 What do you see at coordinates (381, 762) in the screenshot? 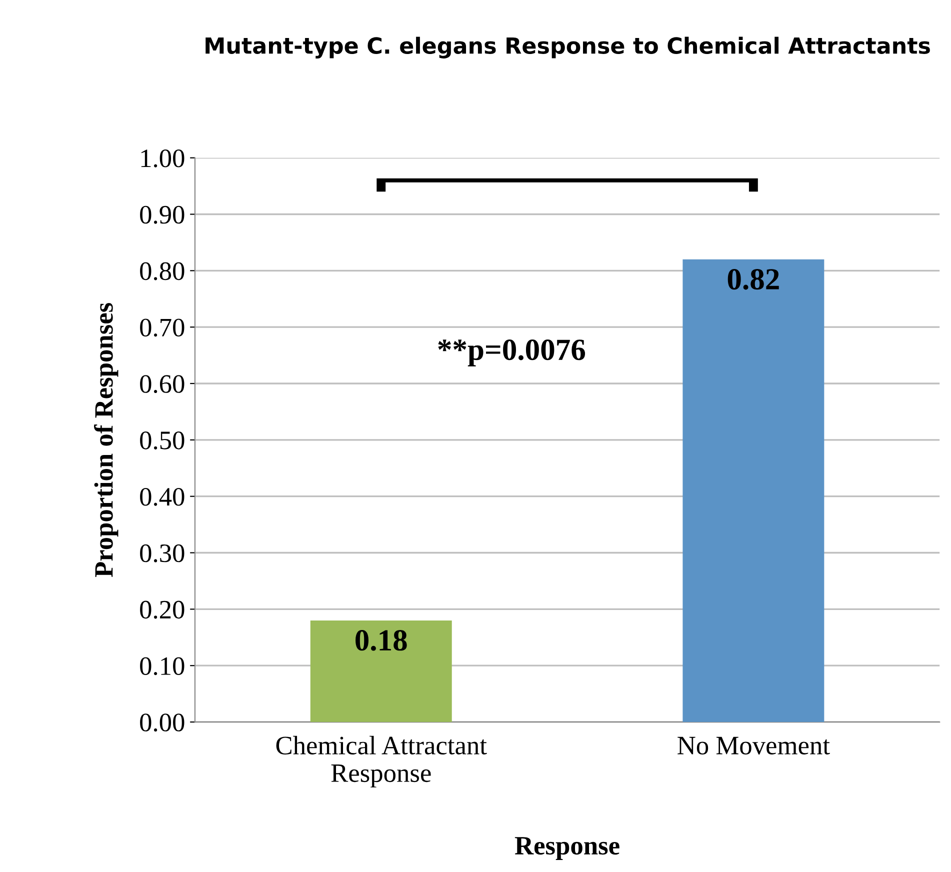
I see `x-tick-label: Chemical Attractant Response` at bounding box center [381, 762].